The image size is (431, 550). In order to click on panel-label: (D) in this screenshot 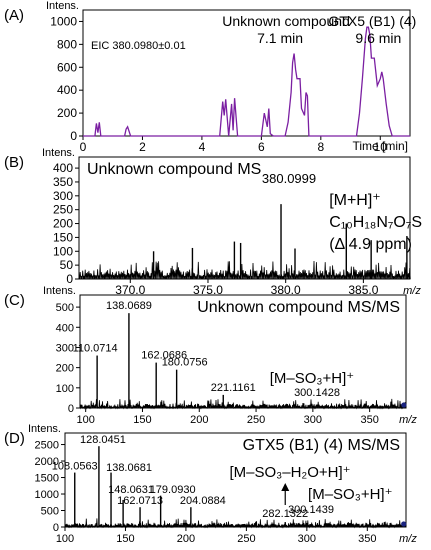, I will do `click(14, 438)`.